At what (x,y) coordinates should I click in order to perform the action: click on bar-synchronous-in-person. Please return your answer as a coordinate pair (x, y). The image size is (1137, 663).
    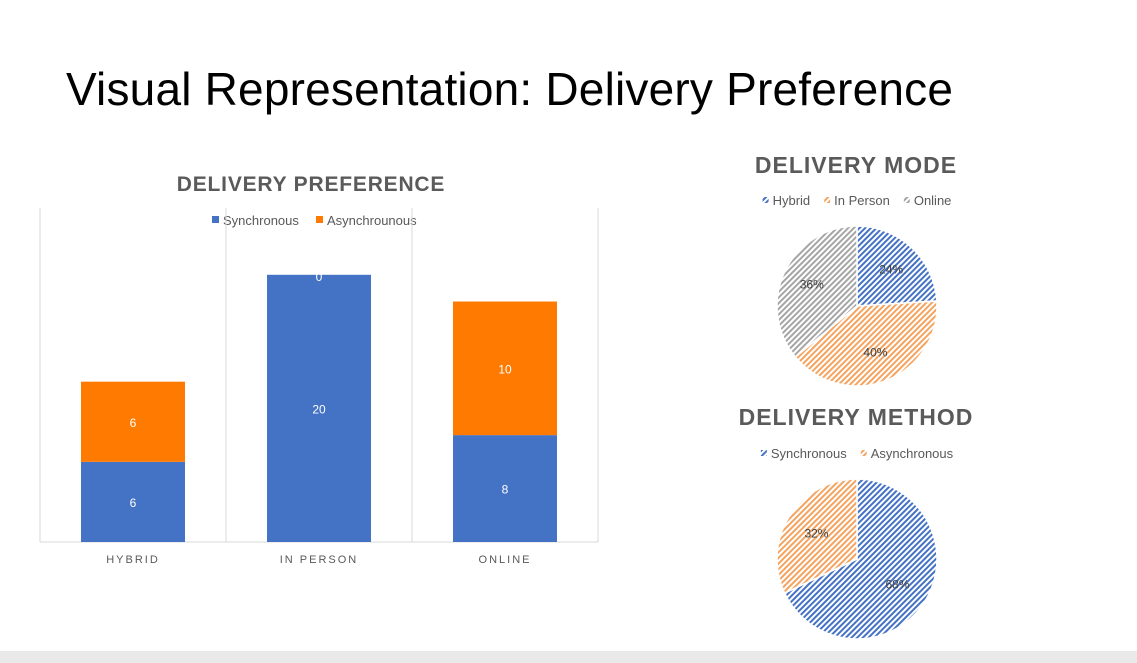
    Looking at the image, I should click on (319, 408).